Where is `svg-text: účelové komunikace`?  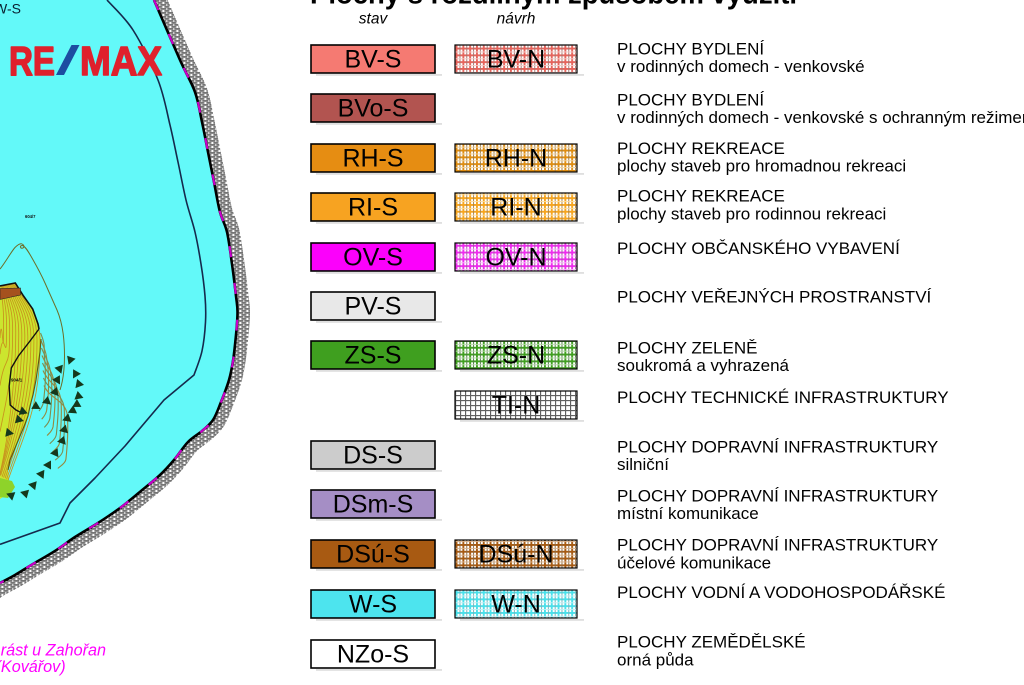
svg-text: účelové komunikace is located at coordinates (694, 563).